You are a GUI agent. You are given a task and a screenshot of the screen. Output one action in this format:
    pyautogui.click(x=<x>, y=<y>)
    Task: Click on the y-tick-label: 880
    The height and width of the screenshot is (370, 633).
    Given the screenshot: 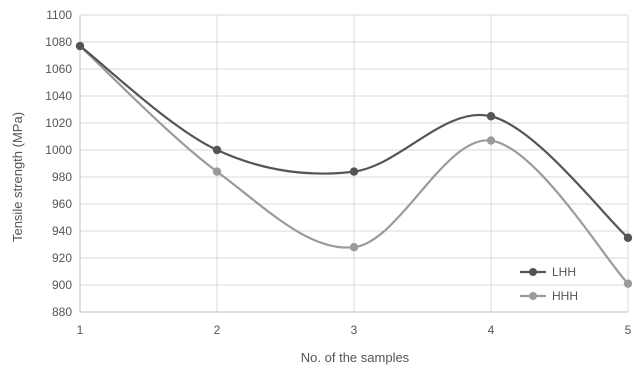 What is the action you would take?
    pyautogui.click(x=62, y=312)
    